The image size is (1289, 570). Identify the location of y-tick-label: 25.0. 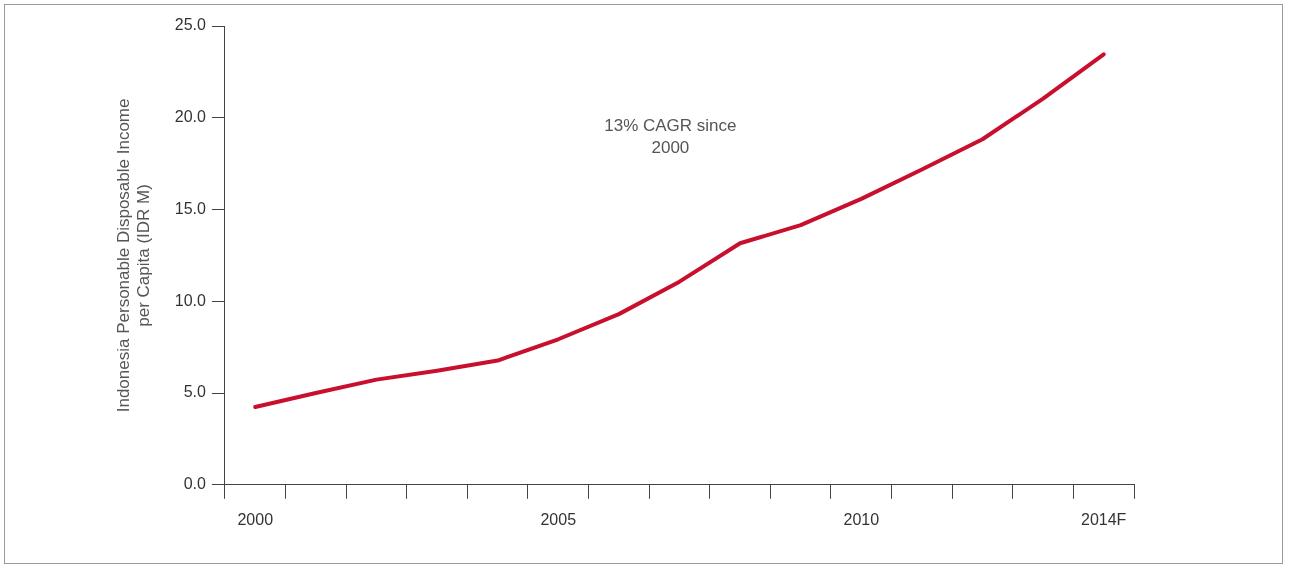
(190, 25).